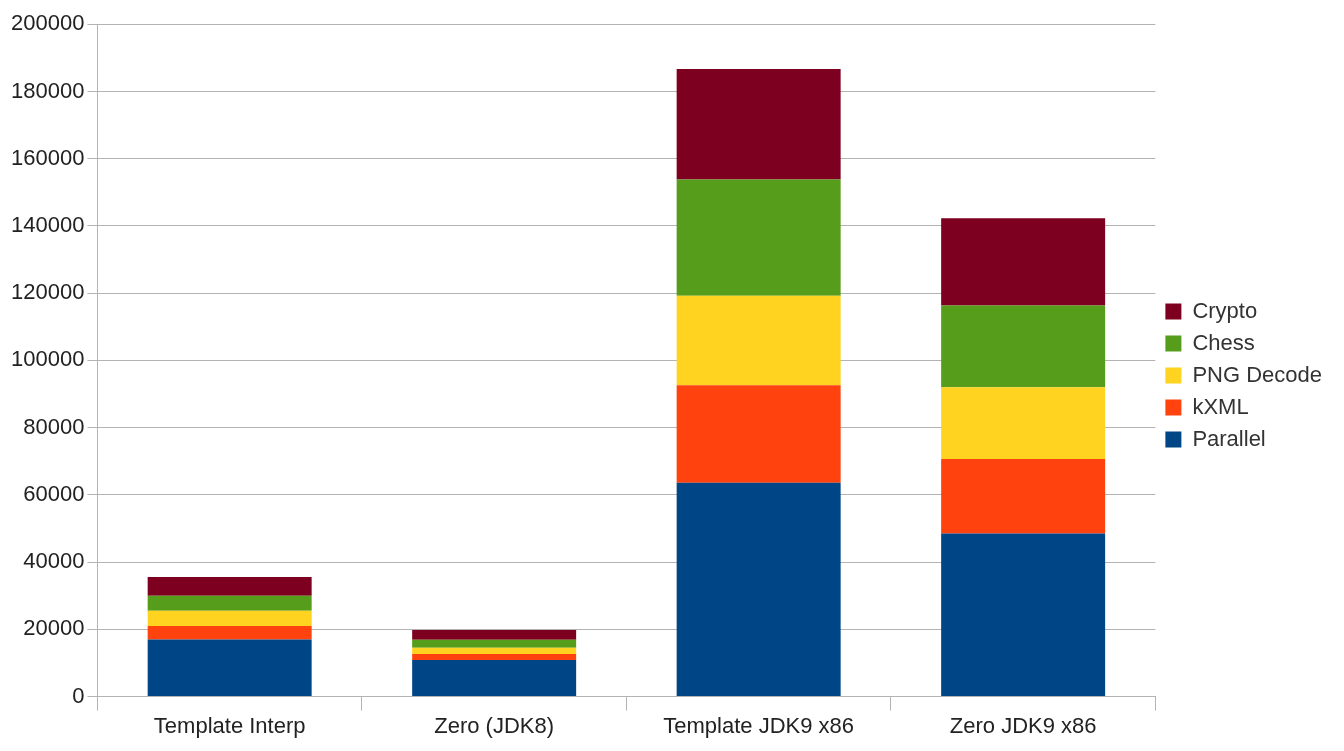 The height and width of the screenshot is (751, 1344). I want to click on y-tick-label: 180000, so click(47, 90).